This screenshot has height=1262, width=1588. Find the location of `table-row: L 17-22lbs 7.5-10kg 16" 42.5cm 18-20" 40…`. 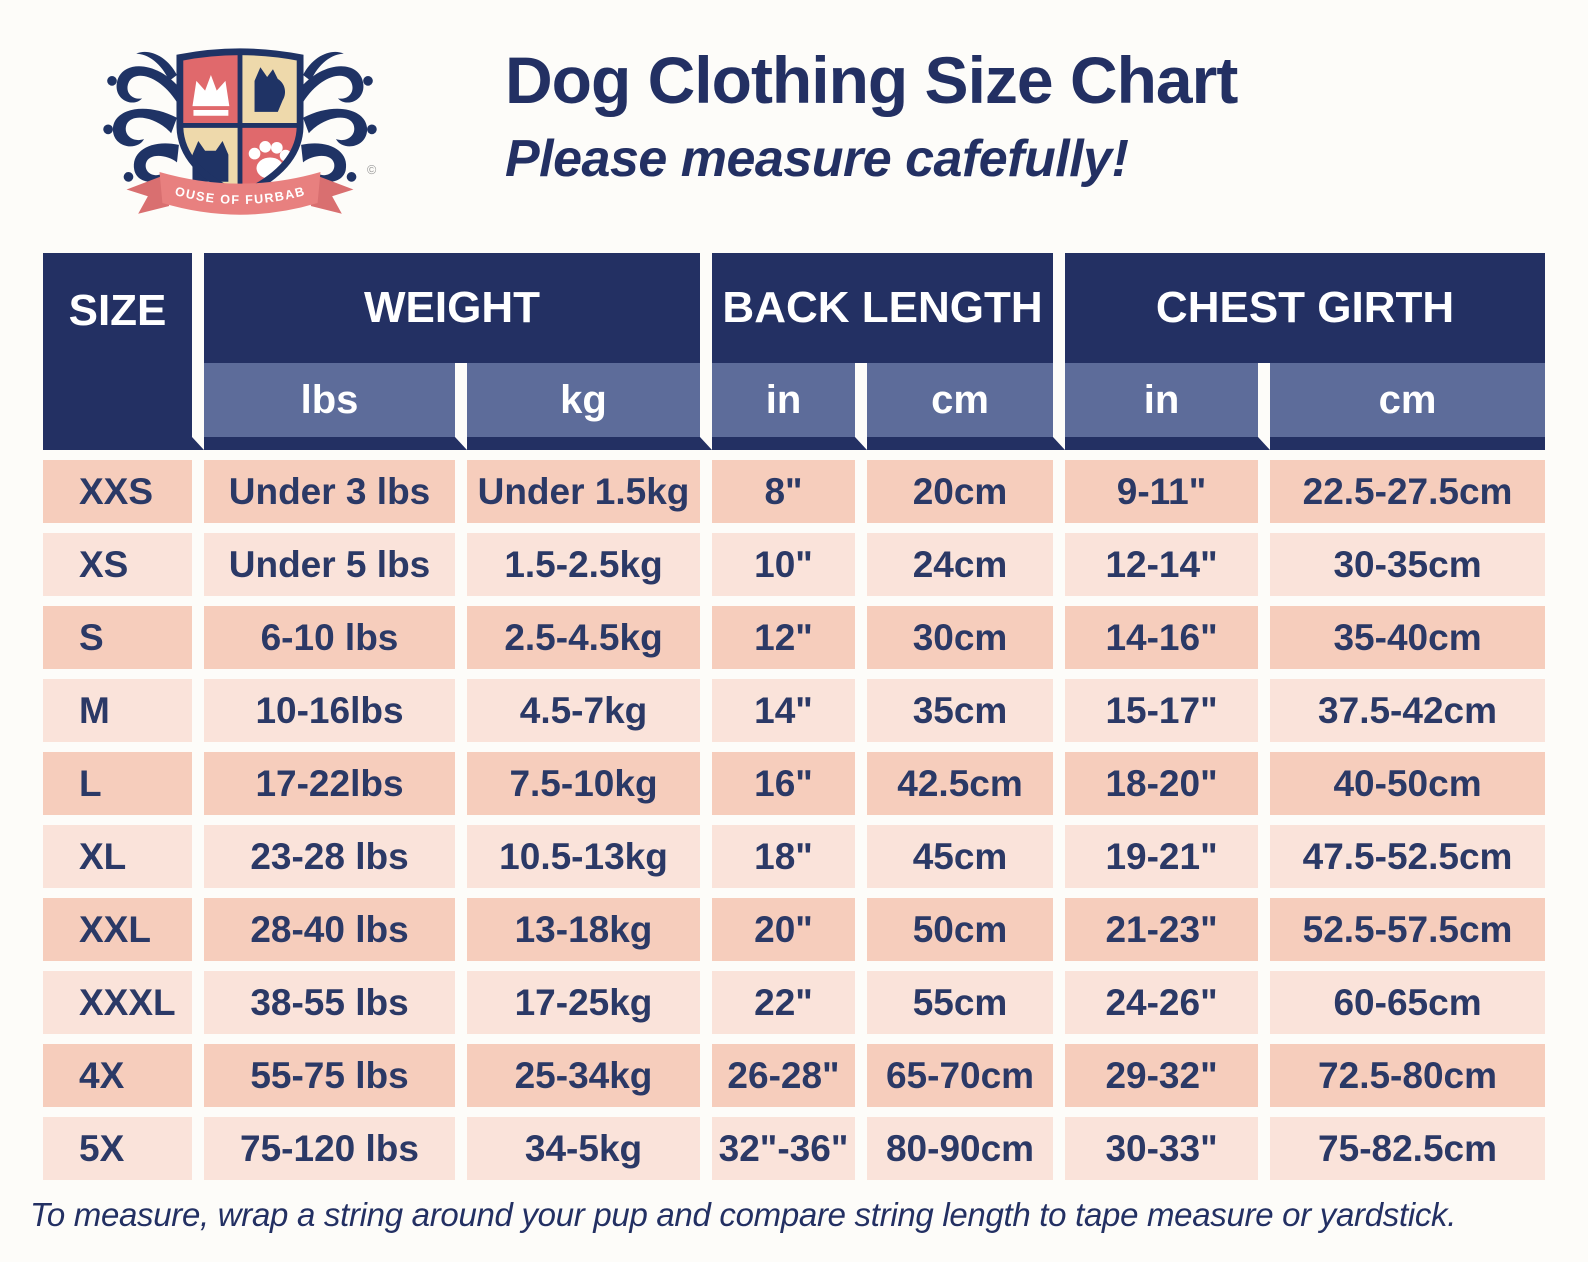

table-row: L 17-22lbs 7.5-10kg 16" 42.5cm 18-20" 40… is located at coordinates (794, 778).